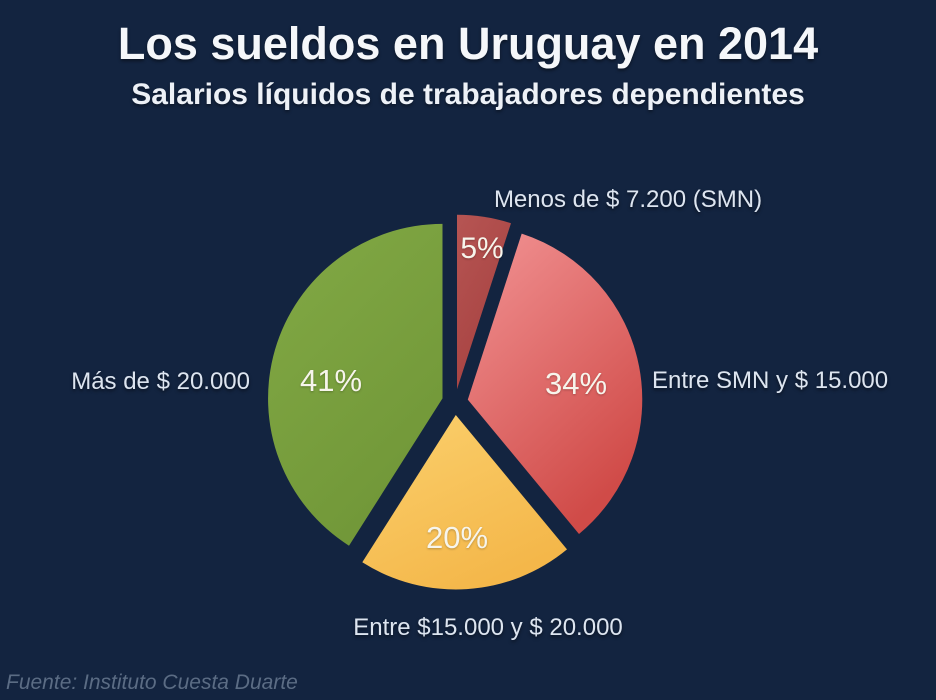 The height and width of the screenshot is (700, 936). Describe the element at coordinates (576, 383) in the screenshot. I see `pie-slice-percent-entre-smn-15000: 34%` at that location.